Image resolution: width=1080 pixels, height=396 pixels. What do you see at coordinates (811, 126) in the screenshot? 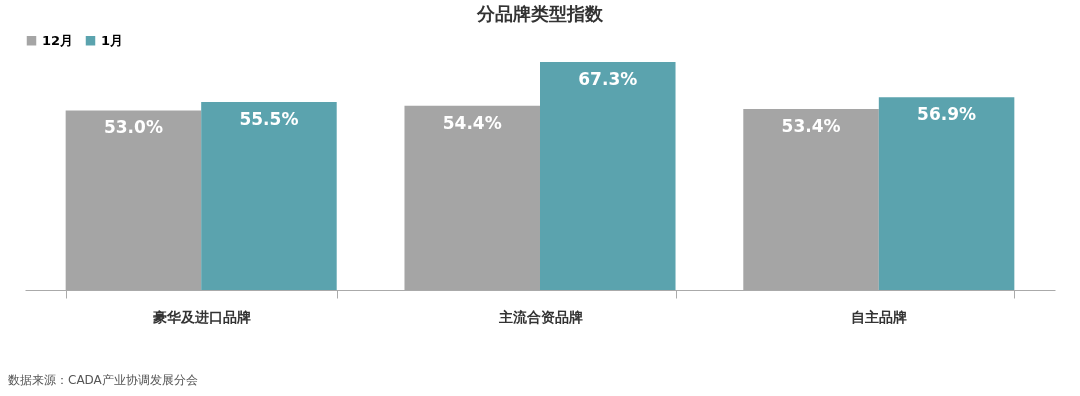
I see `data-label: 53.4%` at bounding box center [811, 126].